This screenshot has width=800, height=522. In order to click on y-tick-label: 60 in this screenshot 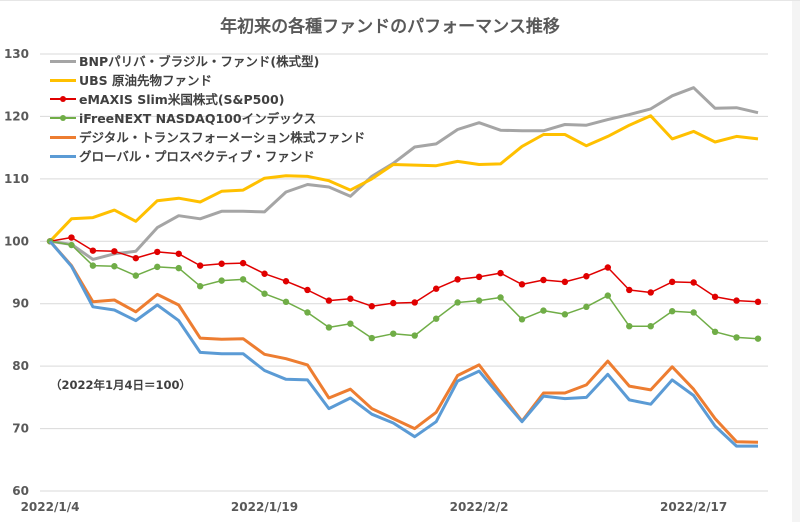, I will do `click(20, 491)`.